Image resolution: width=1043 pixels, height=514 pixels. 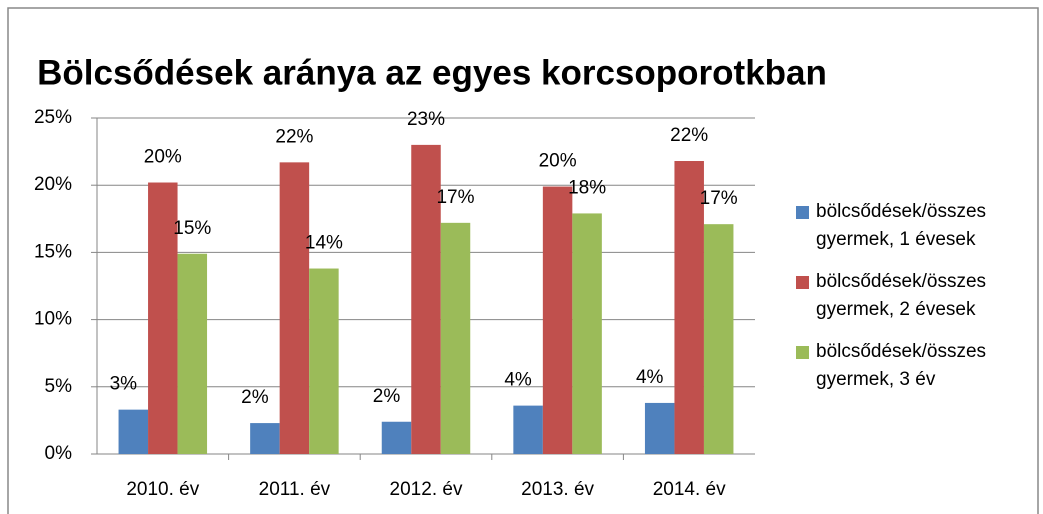 I want to click on y-tick-label: 0%, so click(x=59, y=453).